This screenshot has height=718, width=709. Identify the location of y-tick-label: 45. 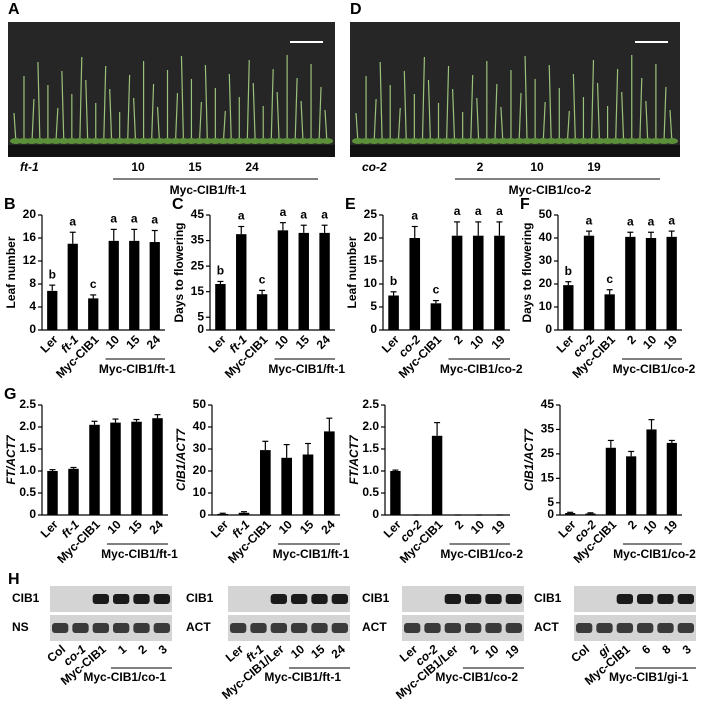
(548, 404).